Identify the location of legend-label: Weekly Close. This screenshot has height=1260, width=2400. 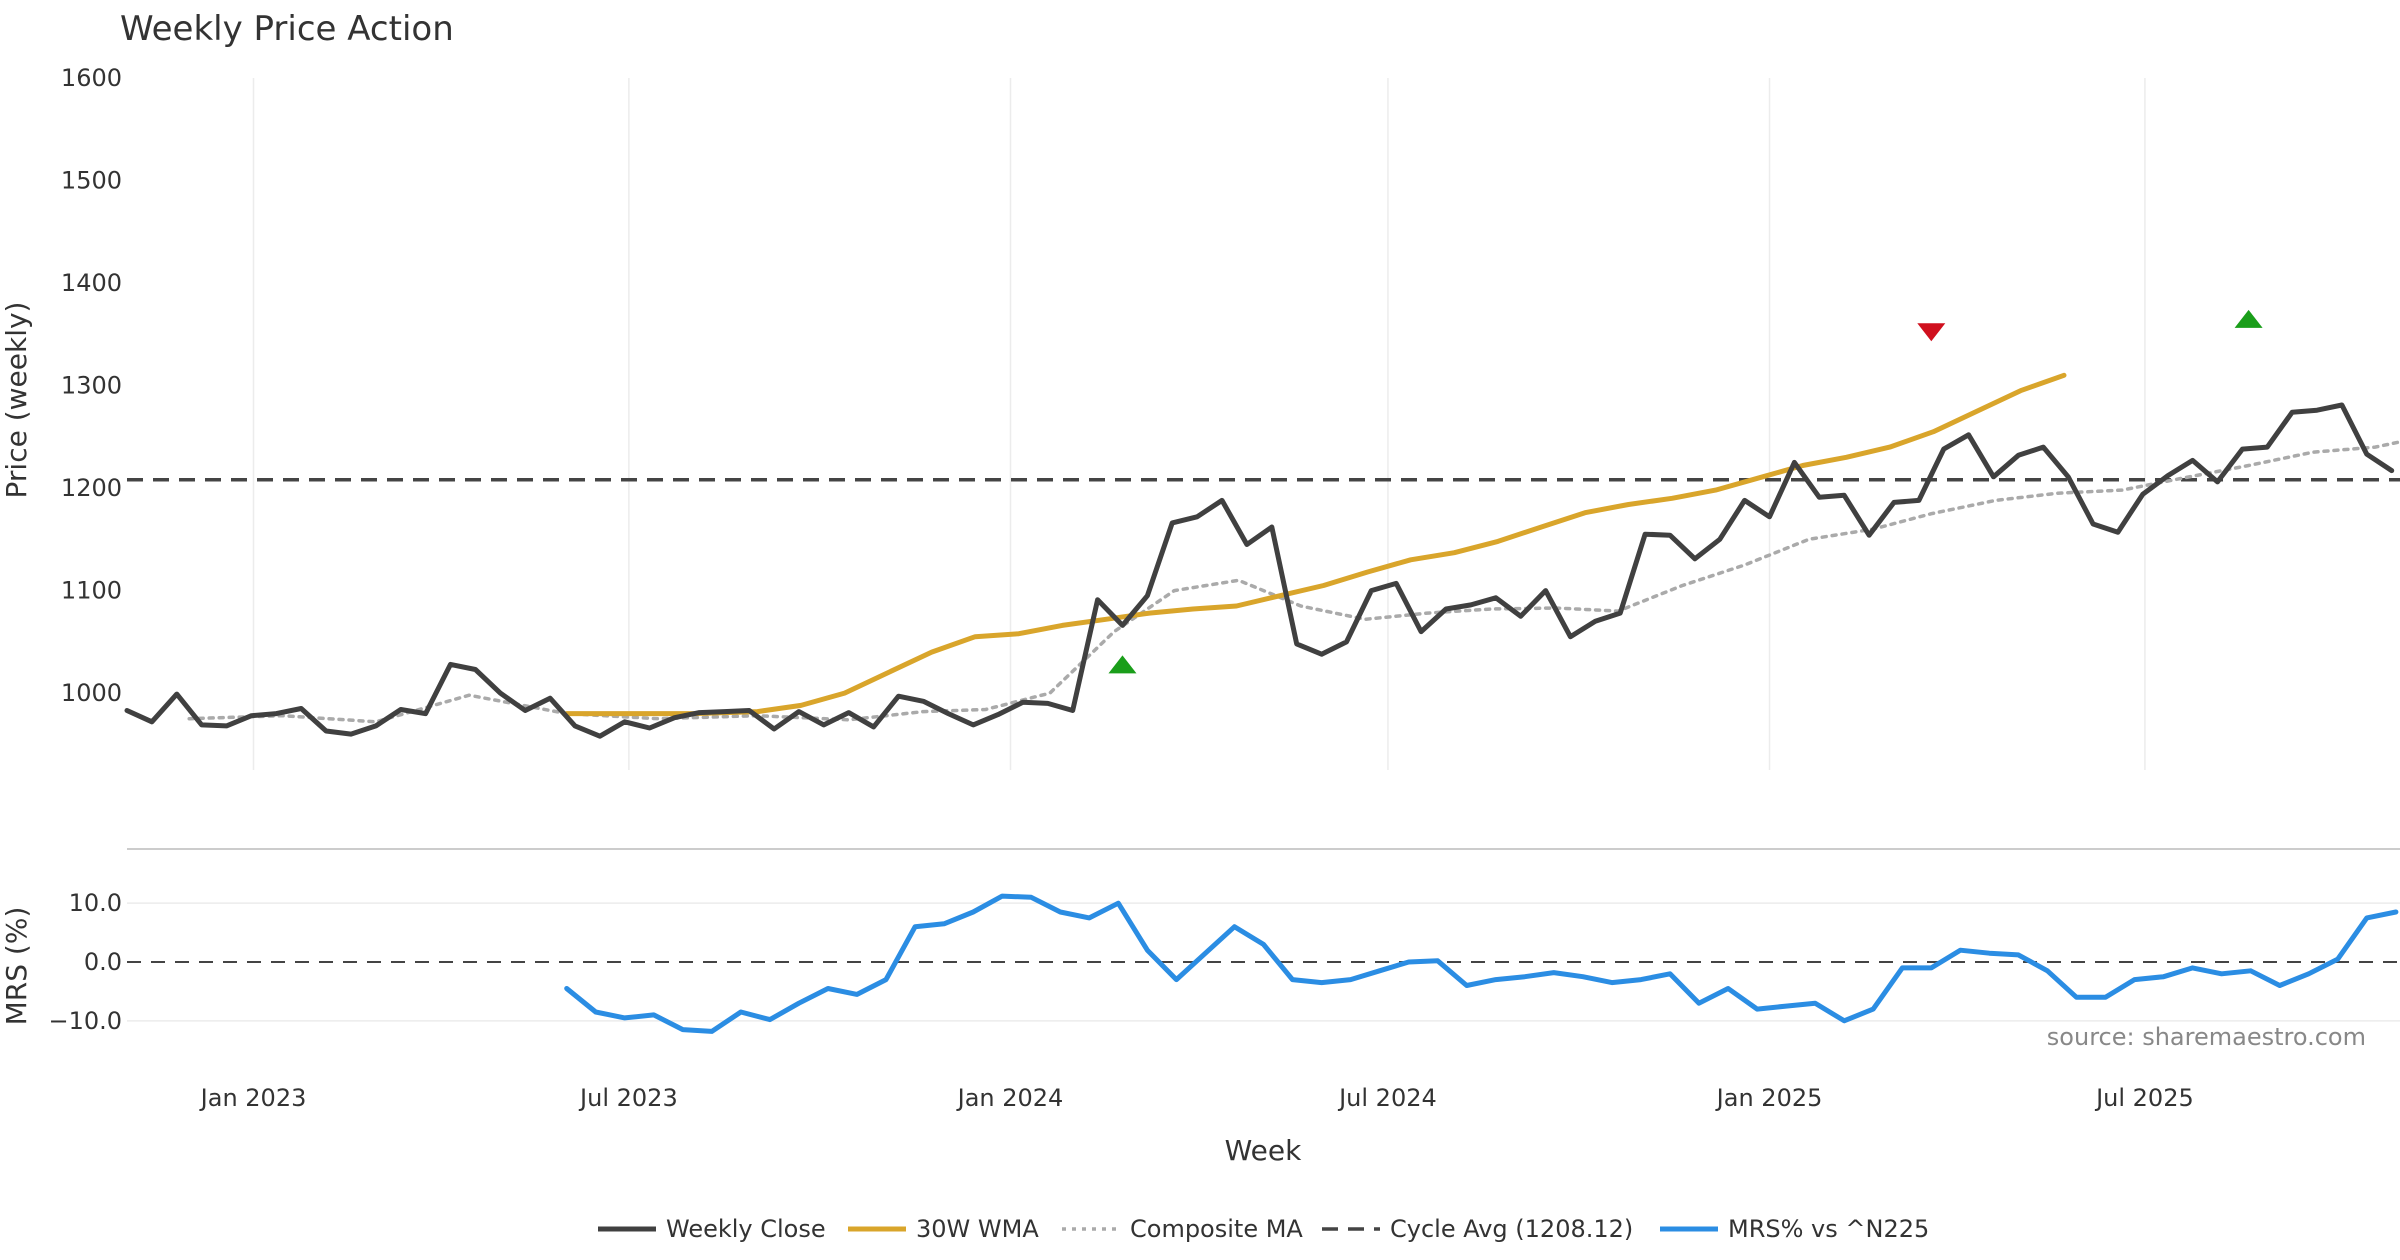
(746, 1229).